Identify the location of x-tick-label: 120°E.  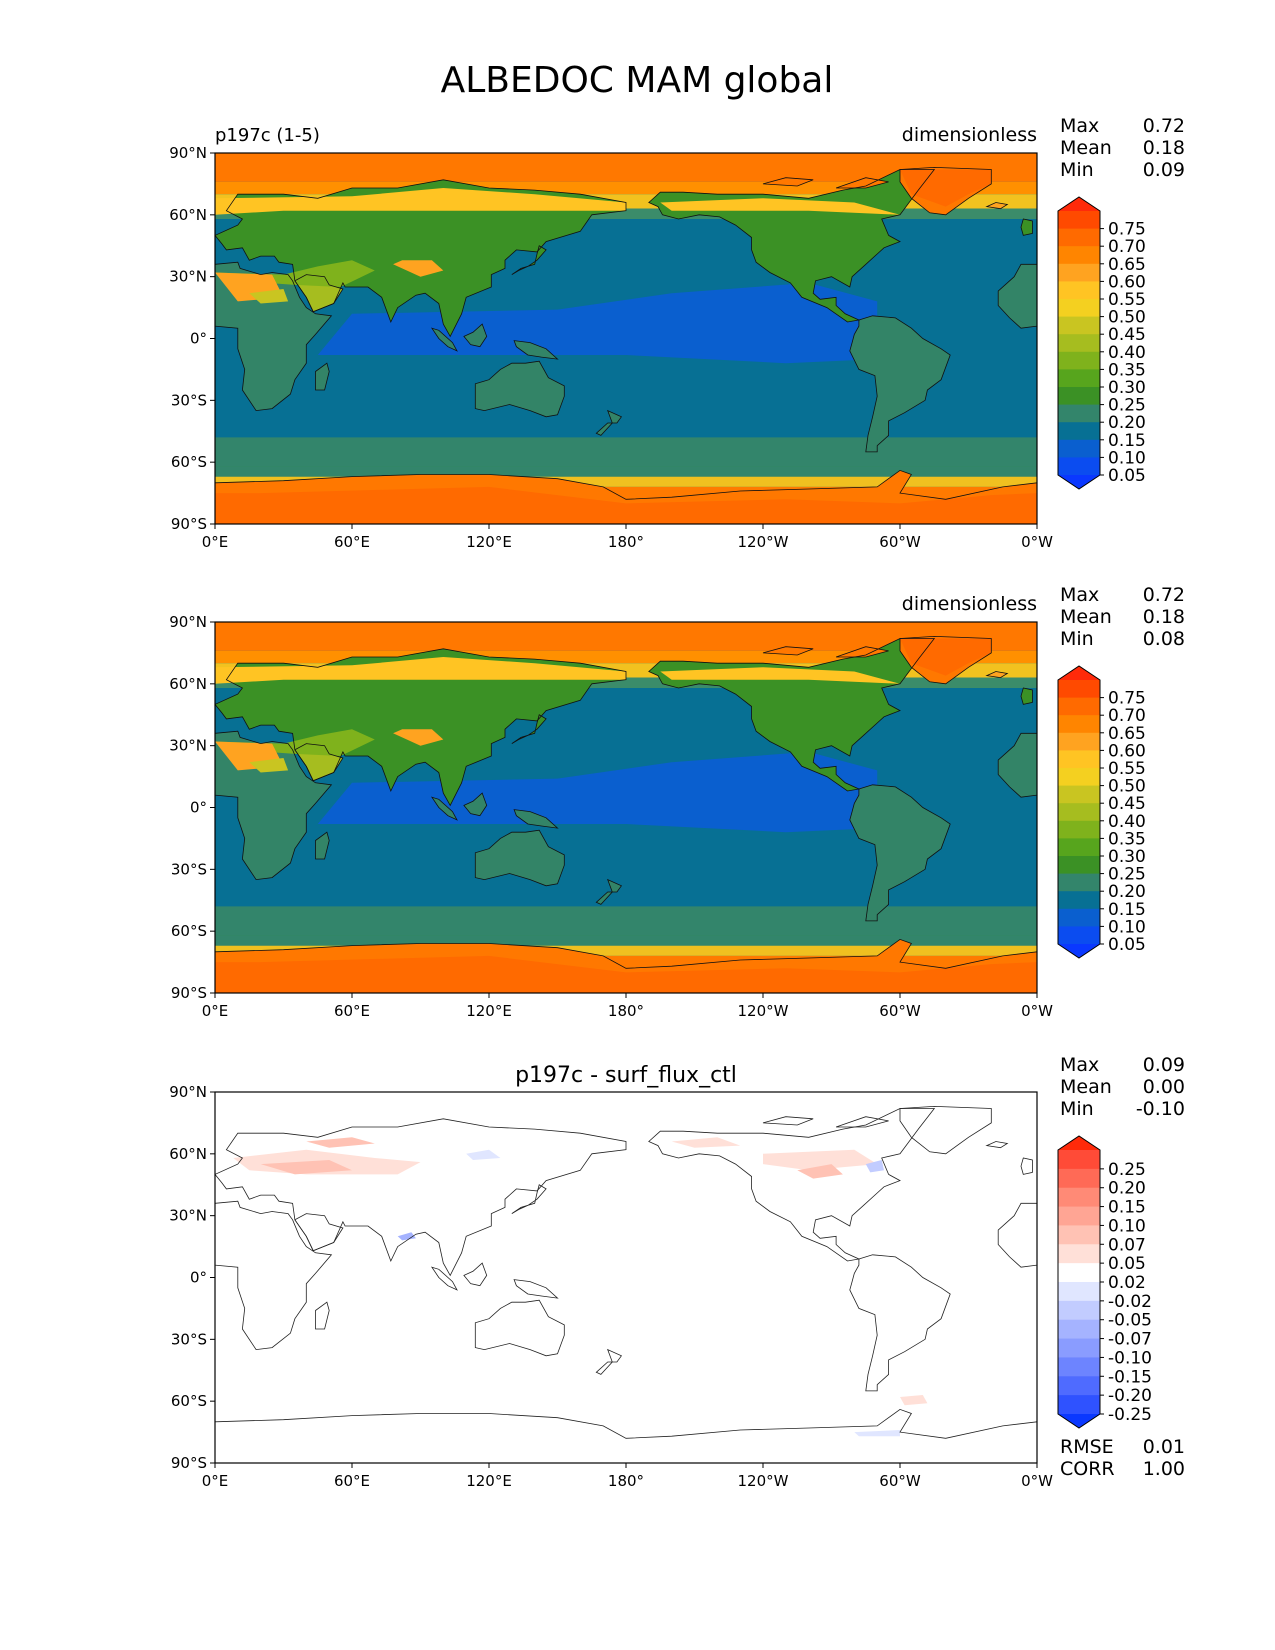
(489, 1481).